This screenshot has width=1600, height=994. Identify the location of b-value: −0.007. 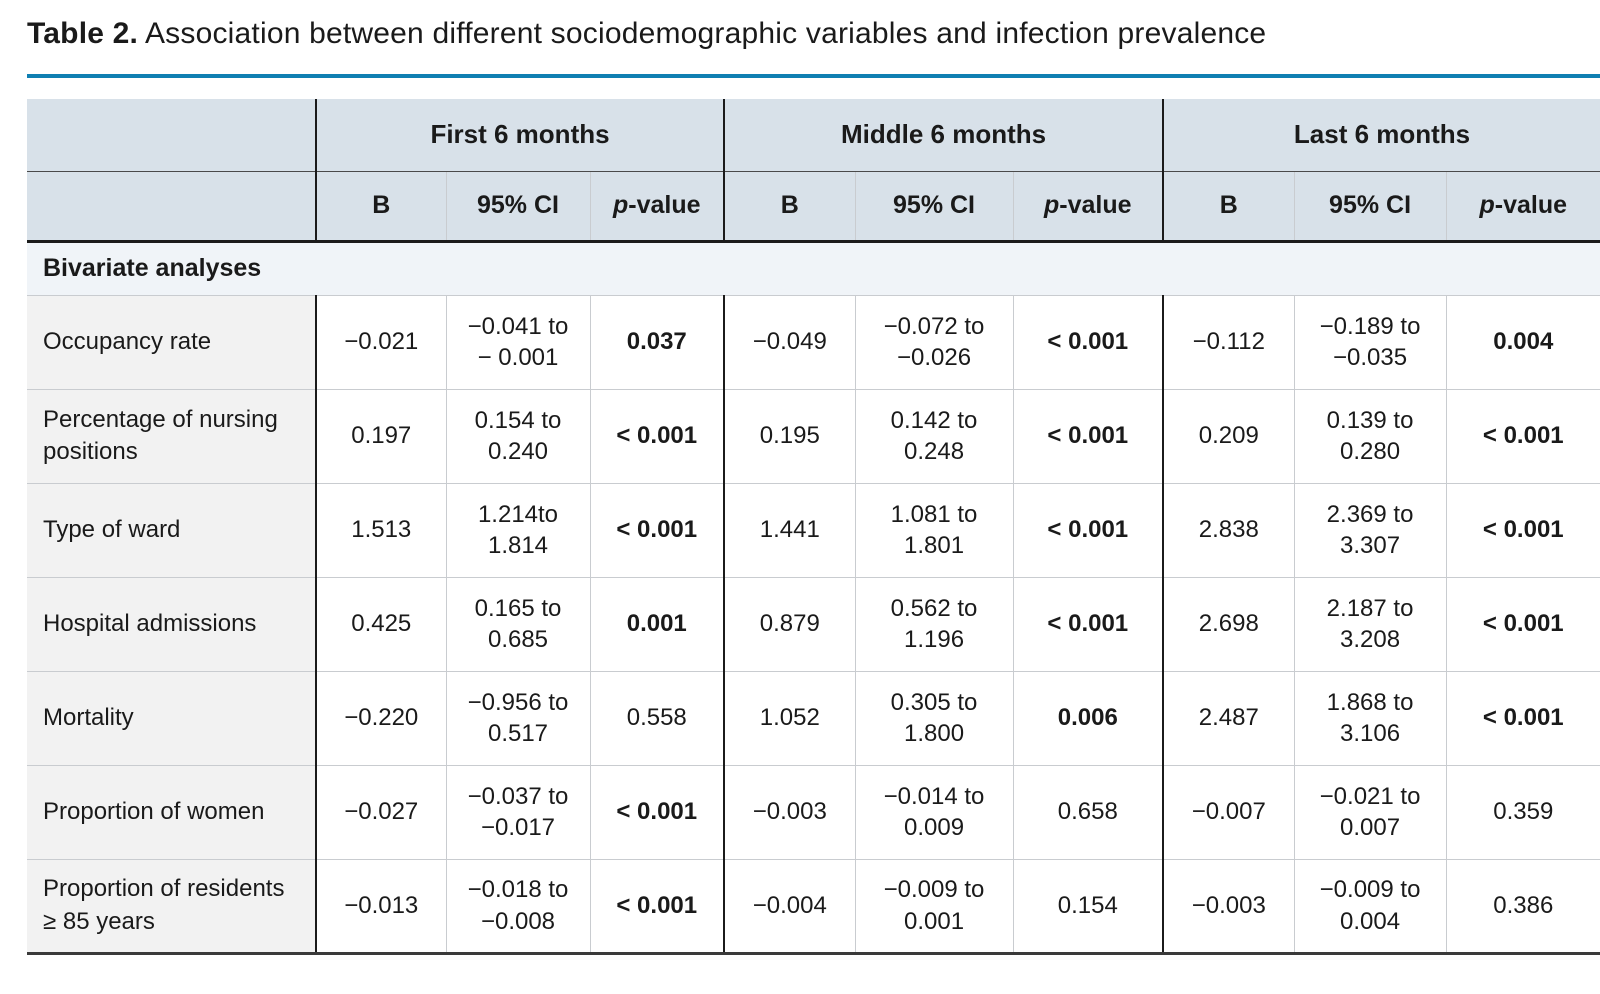
(1228, 812).